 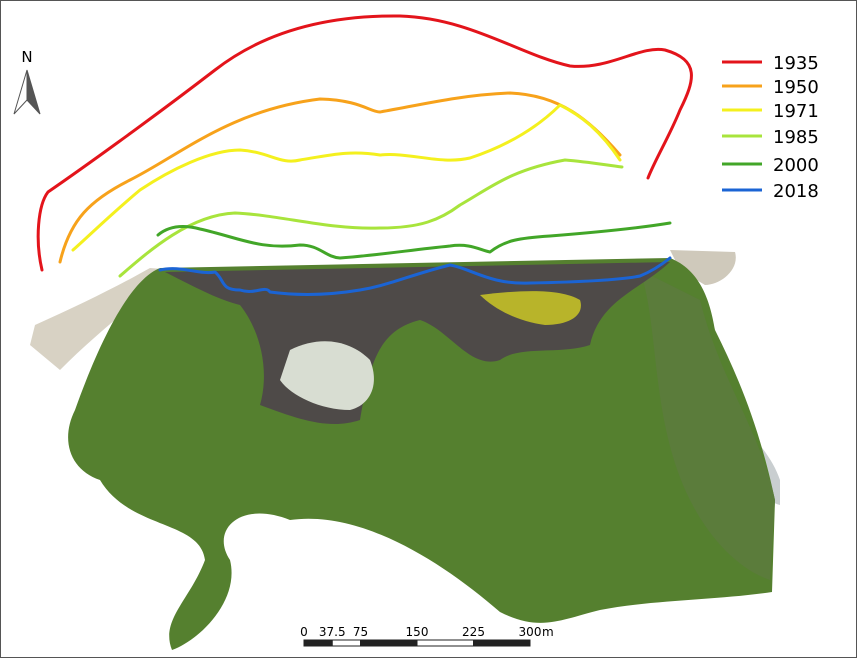 I want to click on legend-label: 1971, so click(x=796, y=111).